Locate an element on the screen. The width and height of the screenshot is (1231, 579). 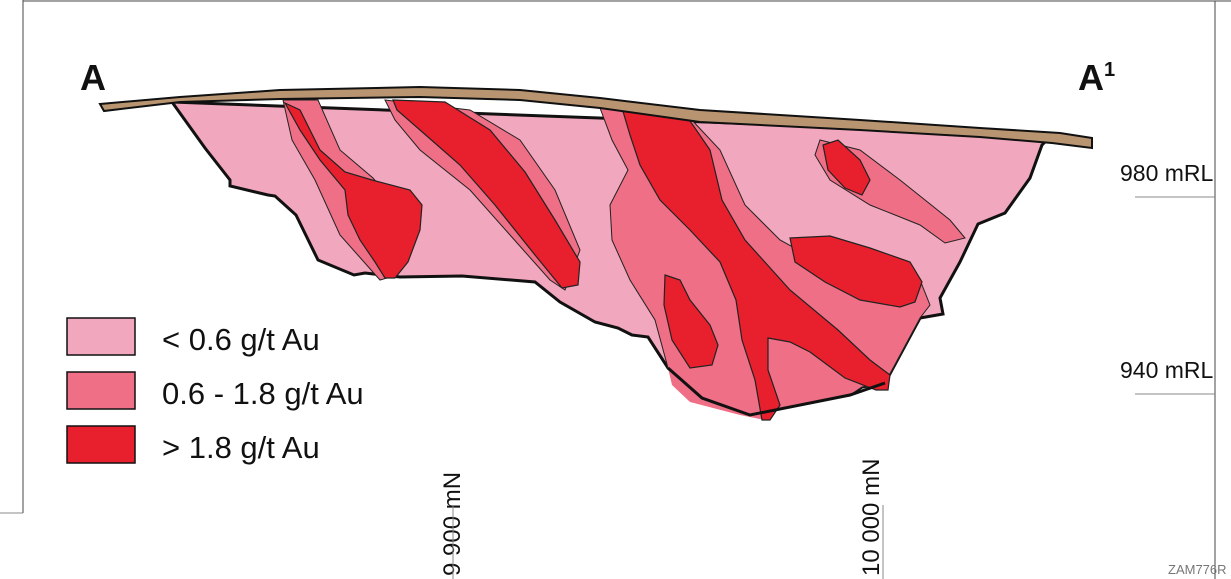
figure-code: ZAM776R is located at coordinates (1197, 569).